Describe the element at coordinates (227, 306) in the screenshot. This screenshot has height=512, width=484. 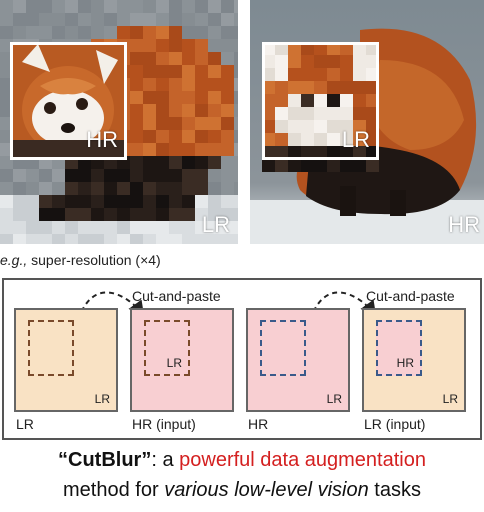
I see `cut-paste-arrows` at that location.